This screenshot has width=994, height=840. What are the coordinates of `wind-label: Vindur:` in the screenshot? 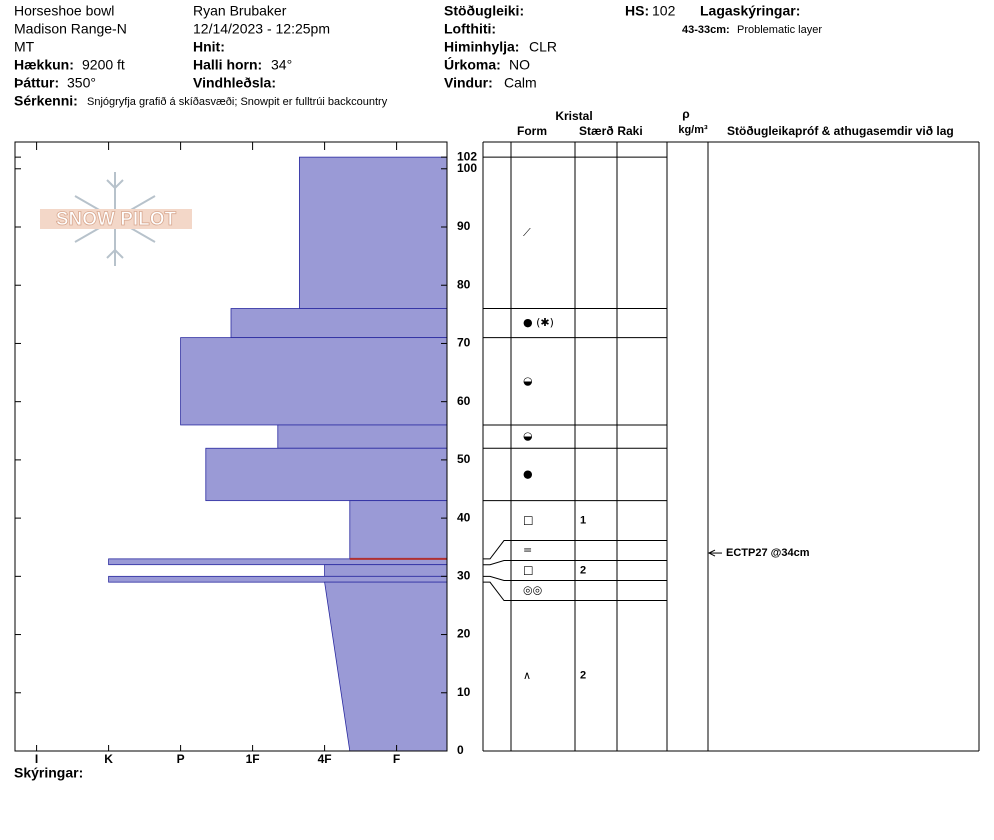 It's located at (468, 83).